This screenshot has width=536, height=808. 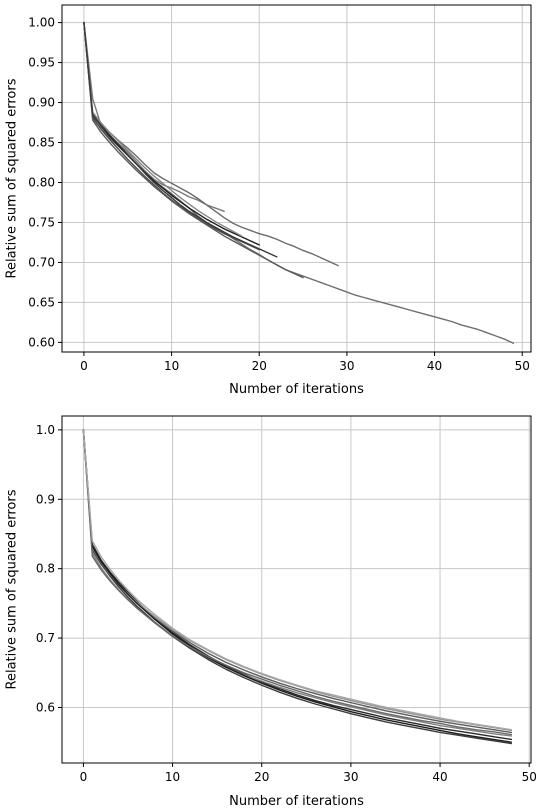 What do you see at coordinates (45, 430) in the screenshot?
I see `y-tick-label: 1.0` at bounding box center [45, 430].